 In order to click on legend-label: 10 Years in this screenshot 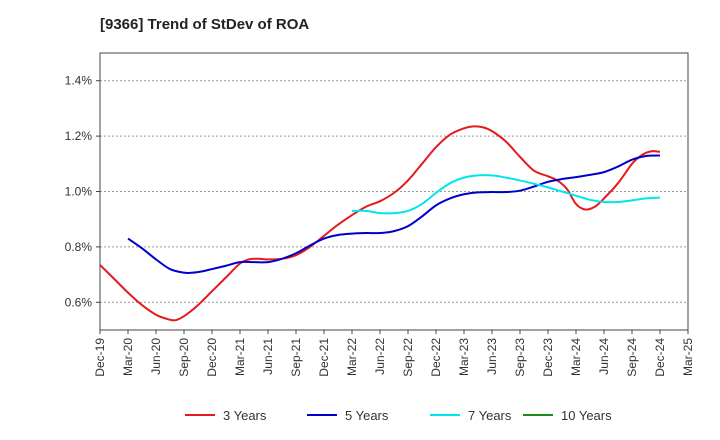, I will do `click(586, 415)`.